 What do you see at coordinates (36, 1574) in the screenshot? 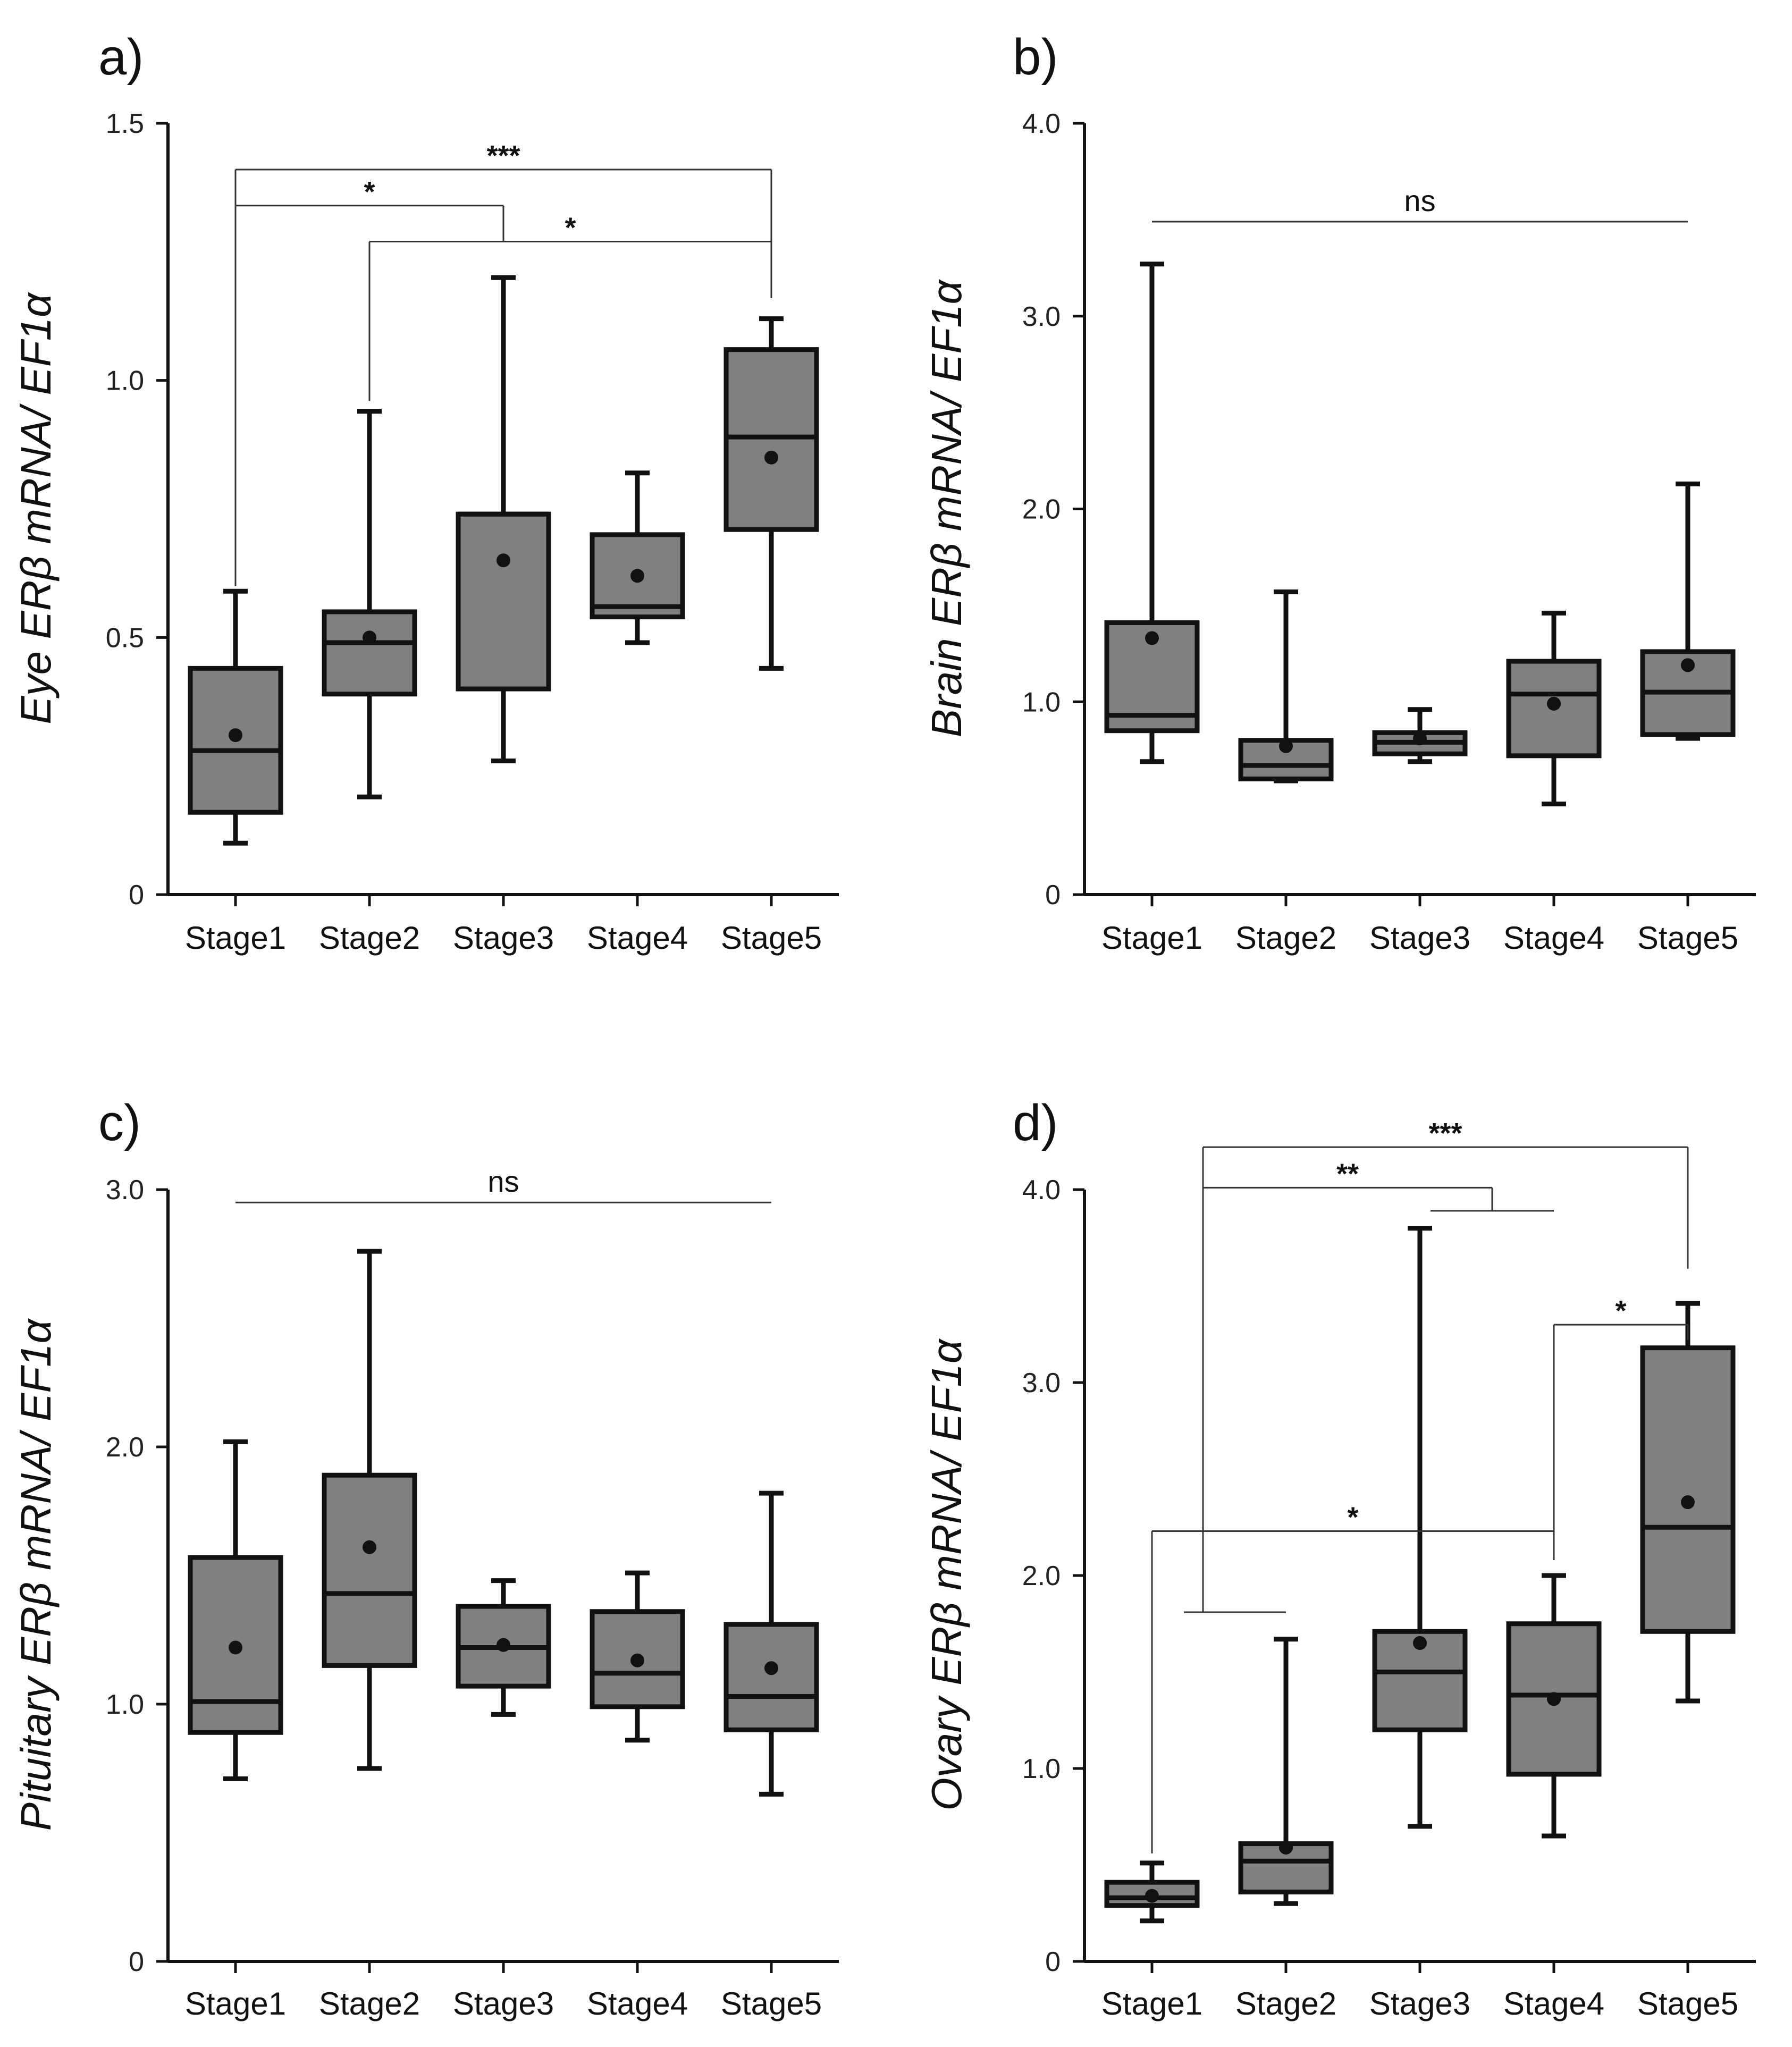
I see `y-axis-label: Pituitary ERβ mRNA/ EF1α` at bounding box center [36, 1574].